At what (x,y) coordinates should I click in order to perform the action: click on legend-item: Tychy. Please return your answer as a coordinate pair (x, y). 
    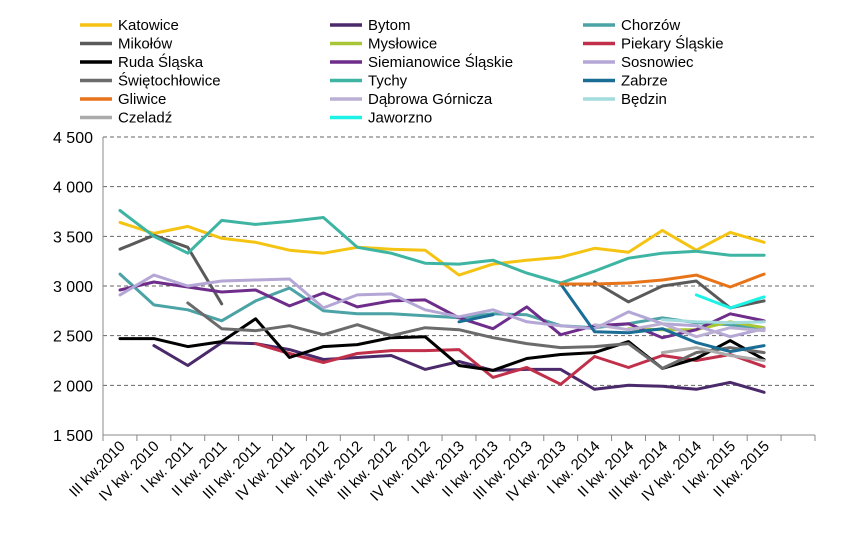
    Looking at the image, I should click on (369, 81).